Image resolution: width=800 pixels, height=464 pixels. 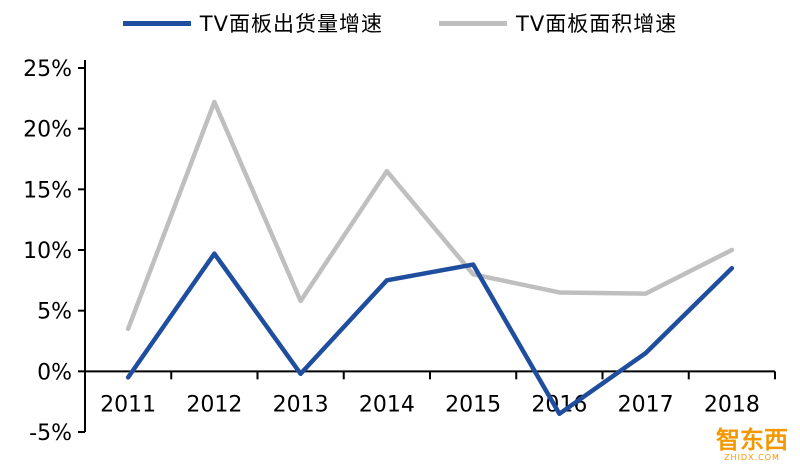 What do you see at coordinates (752, 457) in the screenshot?
I see `watermark-subtext: ZHIDX.COM` at bounding box center [752, 457].